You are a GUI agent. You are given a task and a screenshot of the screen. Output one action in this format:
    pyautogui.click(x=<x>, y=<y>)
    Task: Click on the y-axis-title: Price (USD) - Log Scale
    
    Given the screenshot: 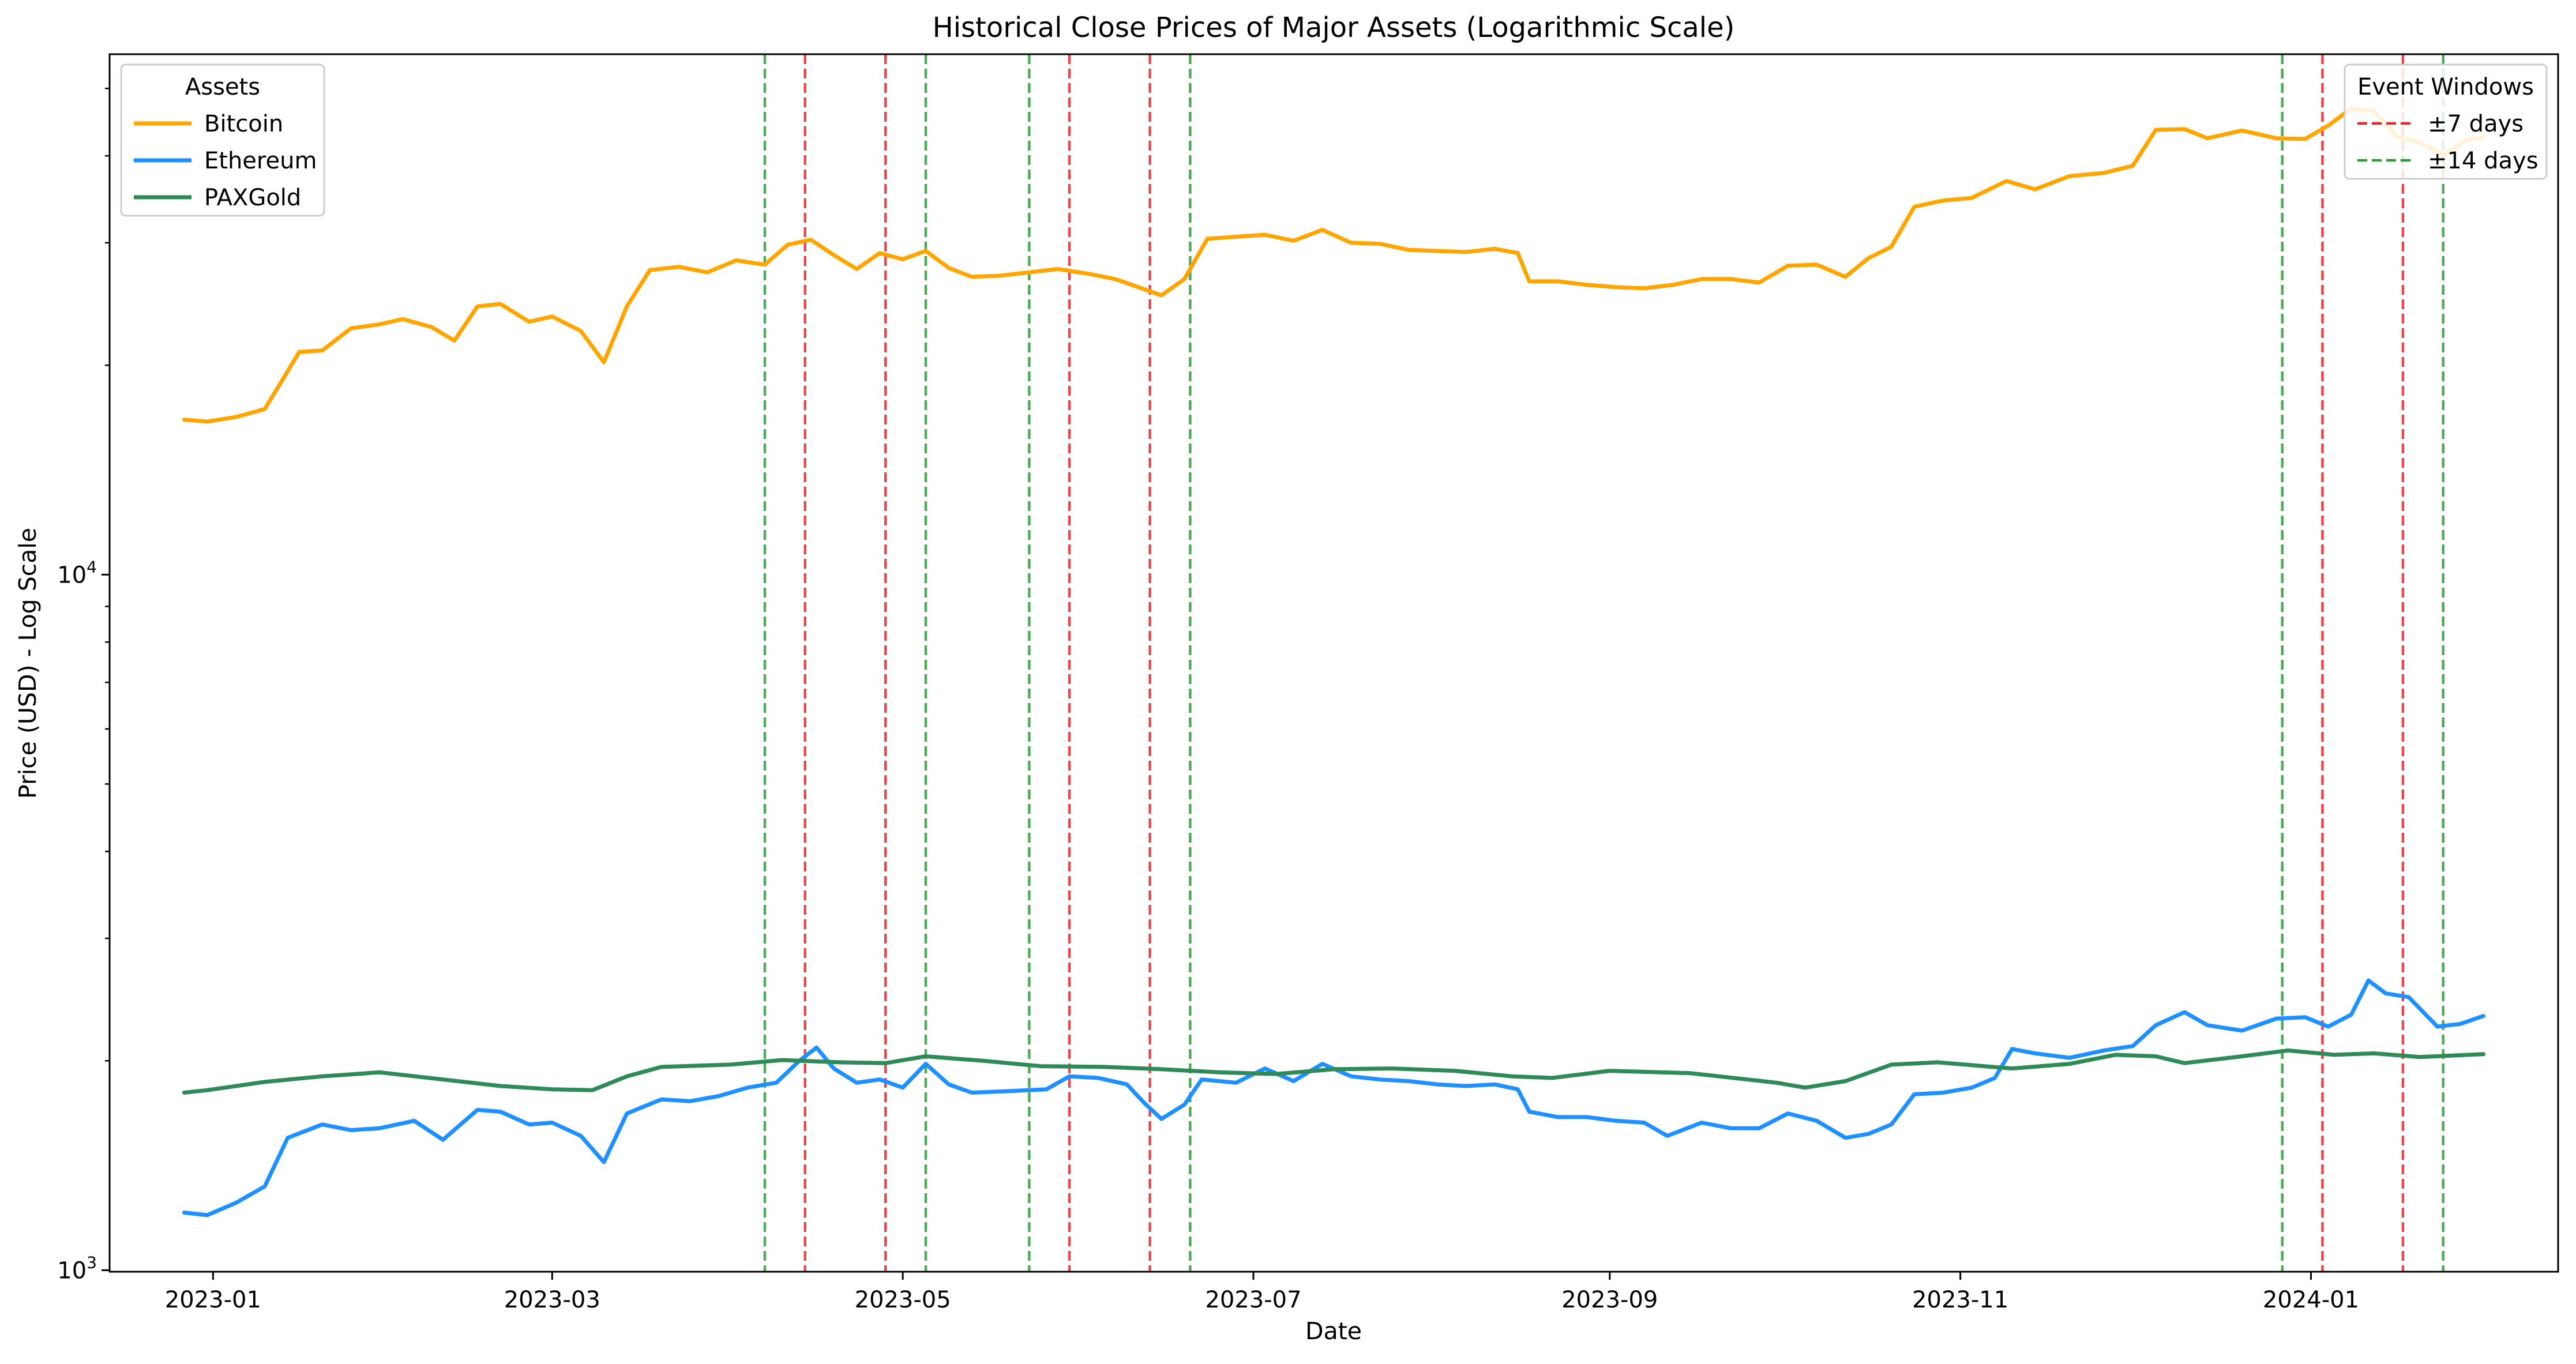 What is the action you would take?
    pyautogui.click(x=28, y=663)
    